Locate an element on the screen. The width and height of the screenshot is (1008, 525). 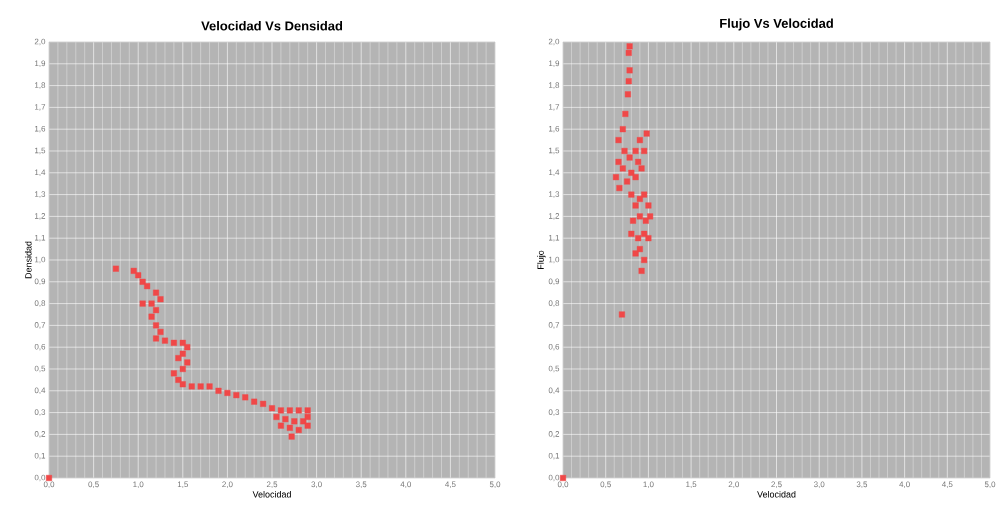
y-axis-title: Flujo is located at coordinates (541, 259).